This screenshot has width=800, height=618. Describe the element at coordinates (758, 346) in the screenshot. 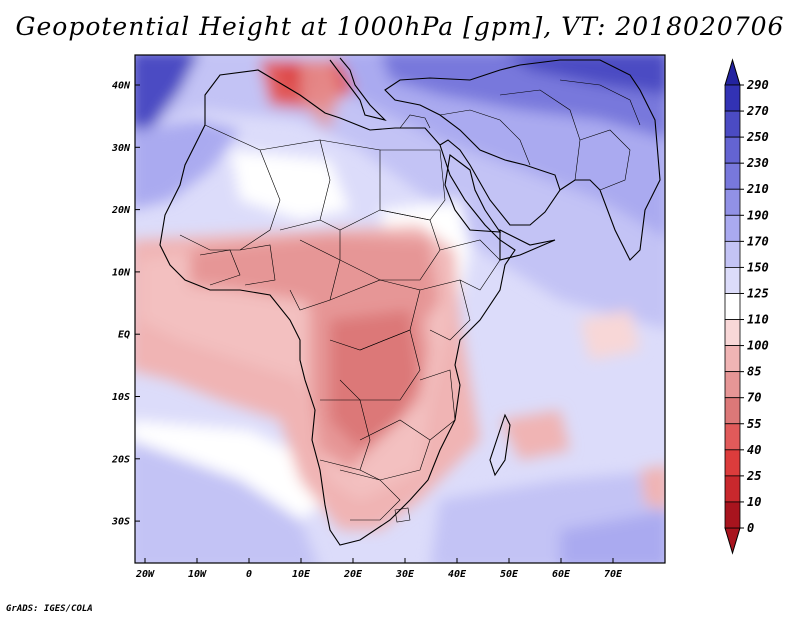

I see `colorbar-label: 100` at that location.